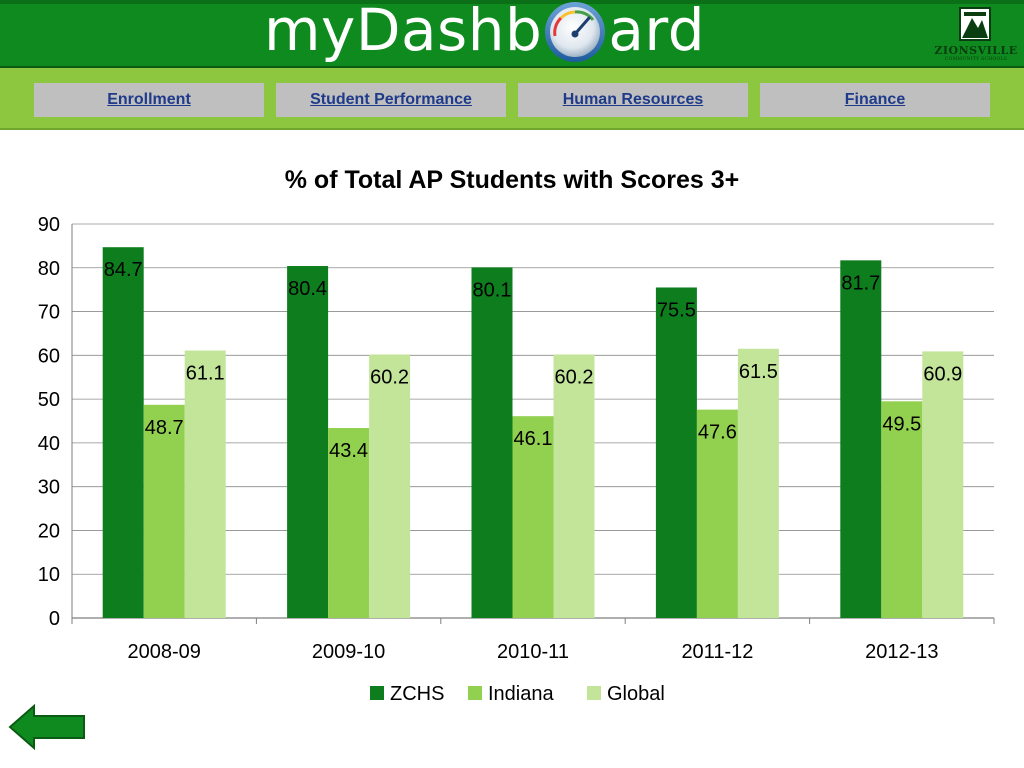 Image resolution: width=1024 pixels, height=768 pixels. I want to click on header-bar: myDashb ard, so click(512, 34).